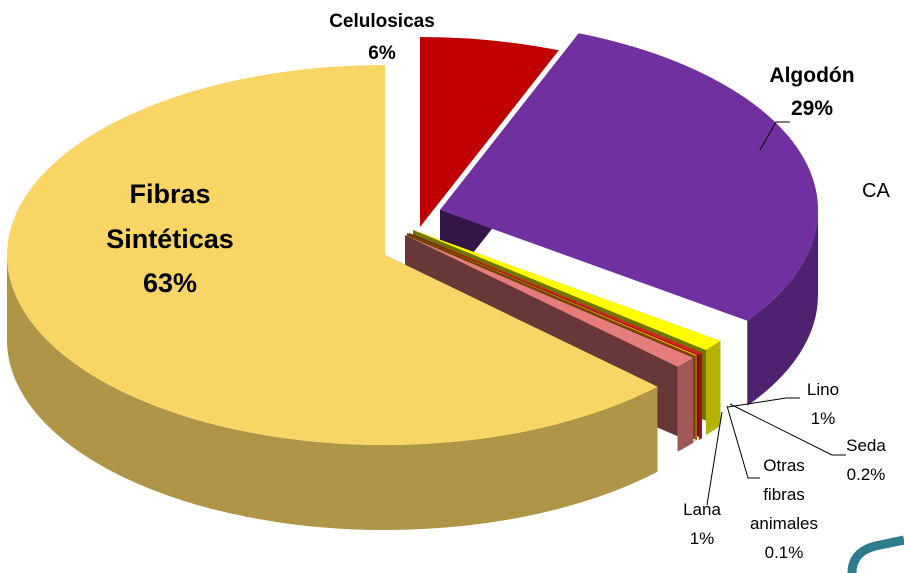 This screenshot has height=573, width=904. Describe the element at coordinates (170, 283) in the screenshot. I see `value-label: 63%` at that location.